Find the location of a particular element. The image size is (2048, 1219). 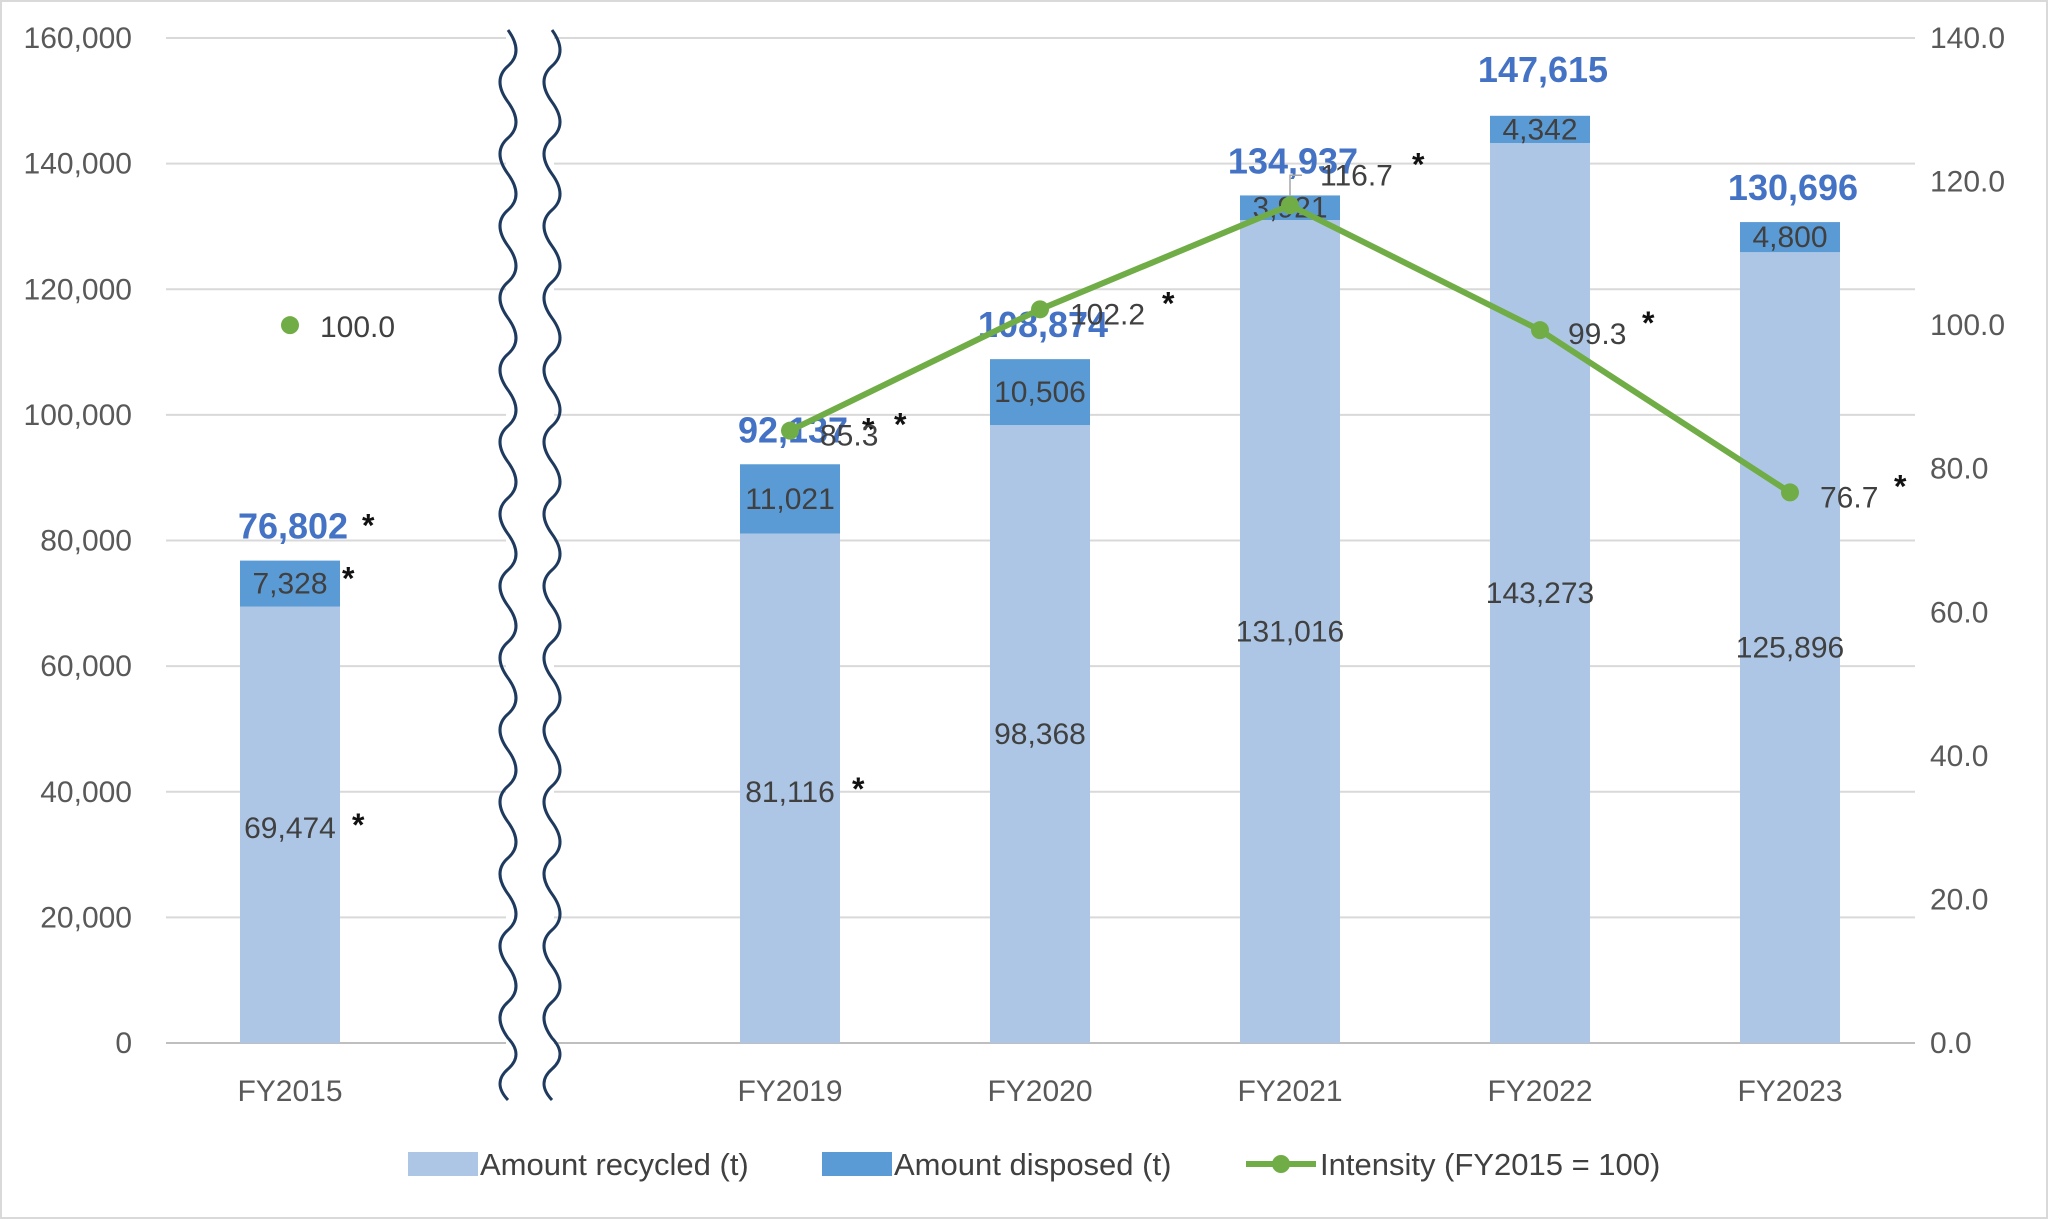

recycled-value-label: 131,016 is located at coordinates (1290, 632).